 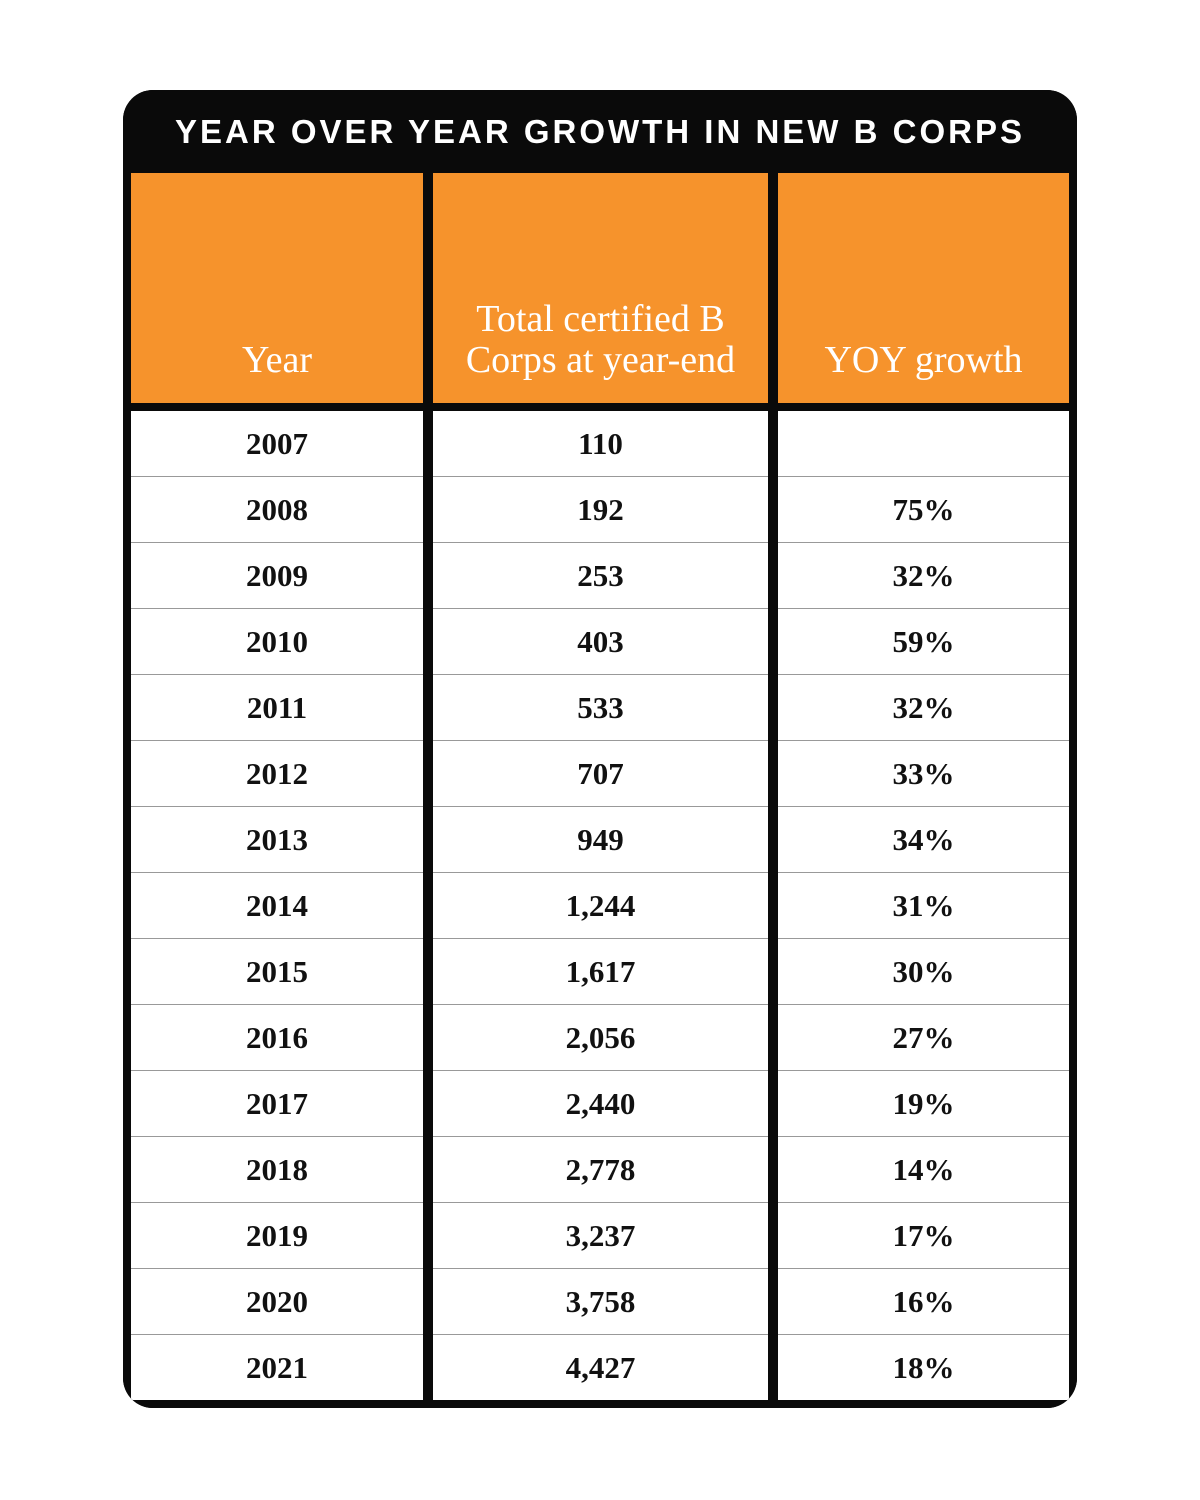 What do you see at coordinates (277, 509) in the screenshot?
I see `table-cell-year: 2008` at bounding box center [277, 509].